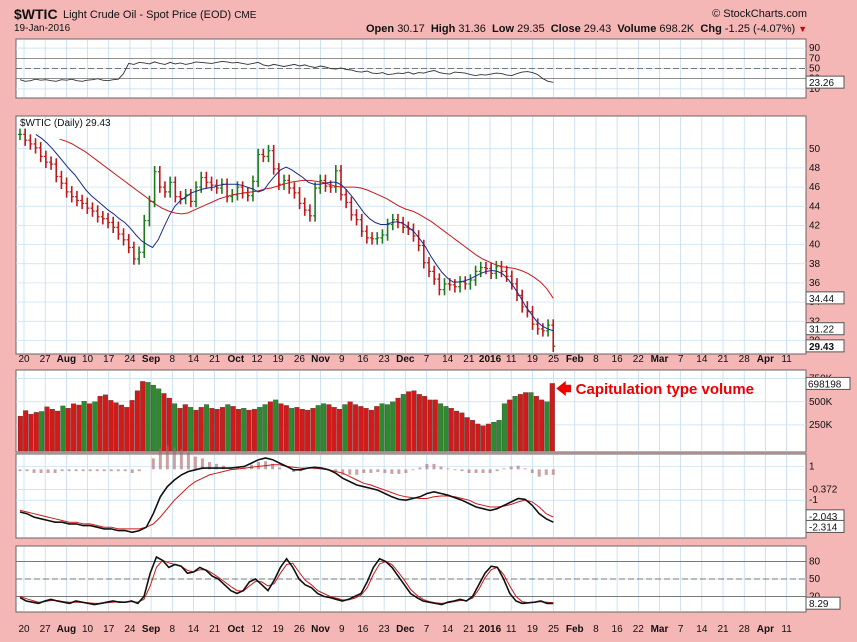 The image size is (857, 642). What do you see at coordinates (815, 245) in the screenshot?
I see `y-tick-label: 40` at bounding box center [815, 245].